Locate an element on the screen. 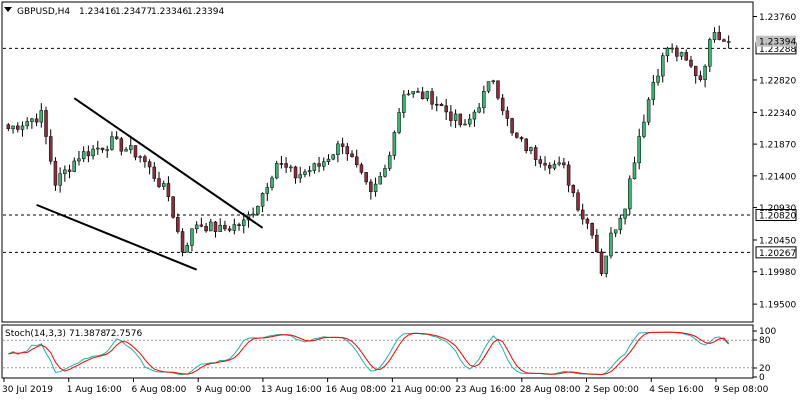 The image size is (800, 400). time-tick-label: 1 Aug 16:00 is located at coordinates (94, 390).